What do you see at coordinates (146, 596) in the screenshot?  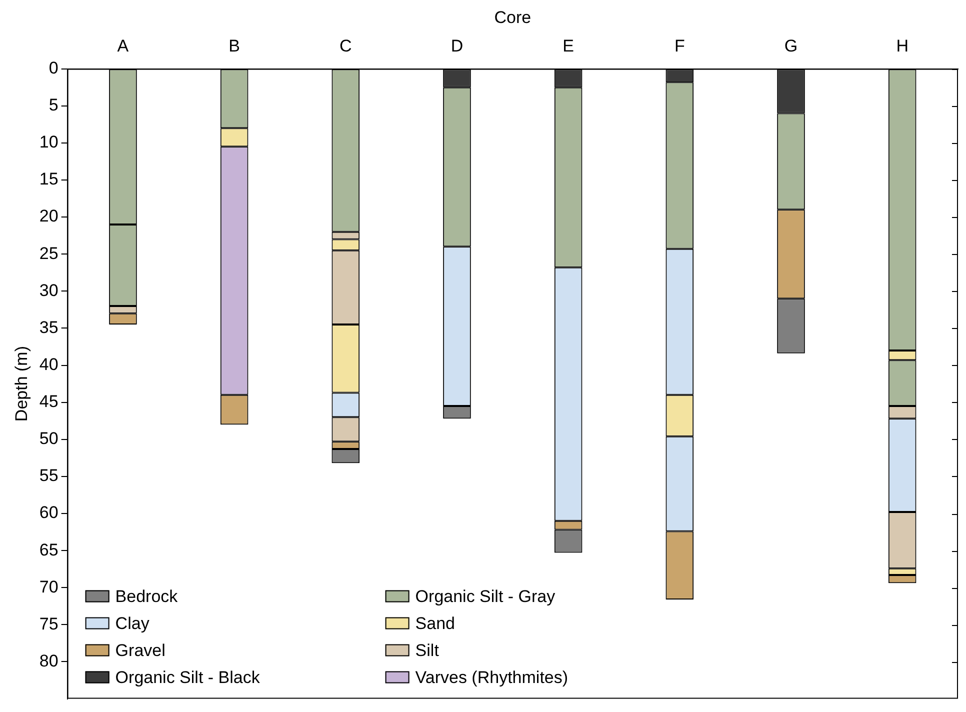 I see `legend-label: Bedrock` at bounding box center [146, 596].